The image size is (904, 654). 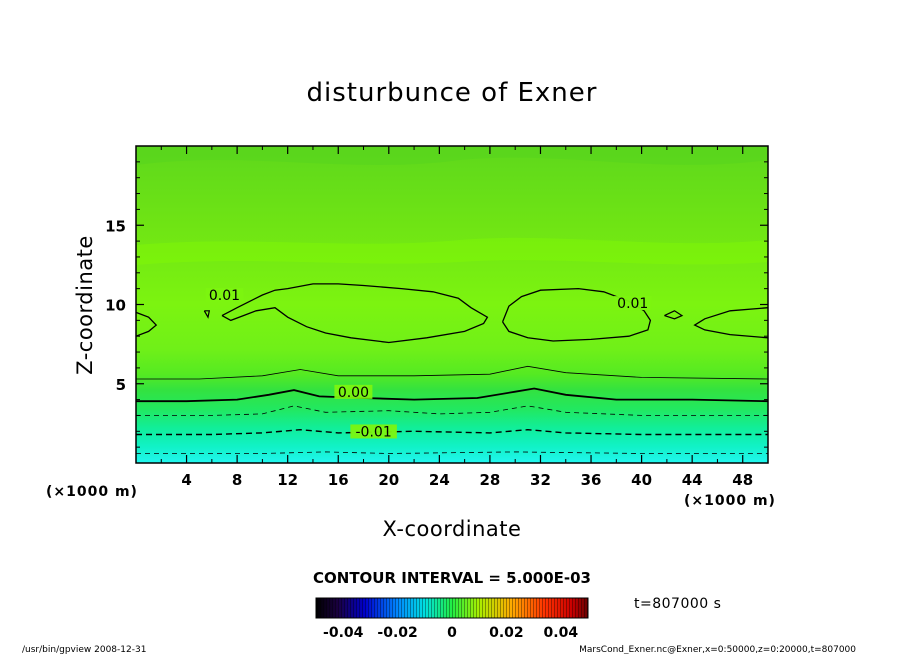 What do you see at coordinates (641, 480) in the screenshot?
I see `x-tick-label: 40` at bounding box center [641, 480].